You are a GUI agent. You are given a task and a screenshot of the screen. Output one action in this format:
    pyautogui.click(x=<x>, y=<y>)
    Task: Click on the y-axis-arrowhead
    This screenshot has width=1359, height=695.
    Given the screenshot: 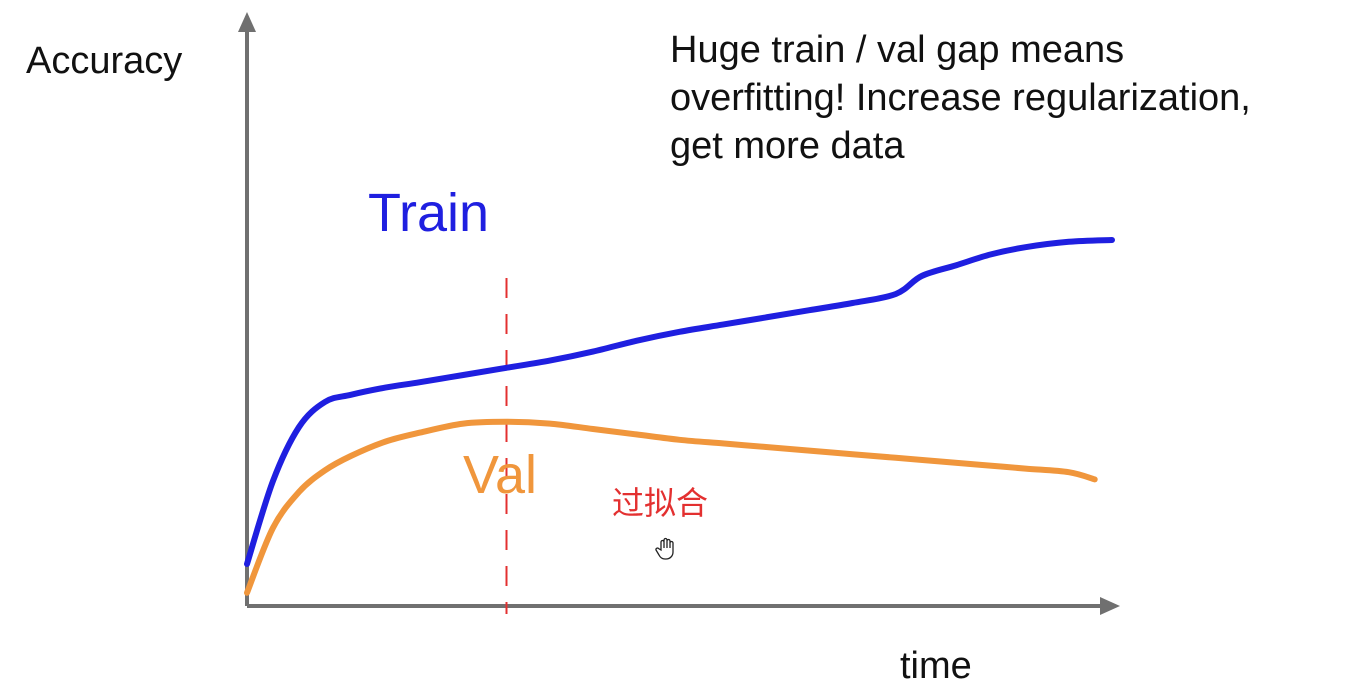 What is the action you would take?
    pyautogui.click(x=247, y=22)
    